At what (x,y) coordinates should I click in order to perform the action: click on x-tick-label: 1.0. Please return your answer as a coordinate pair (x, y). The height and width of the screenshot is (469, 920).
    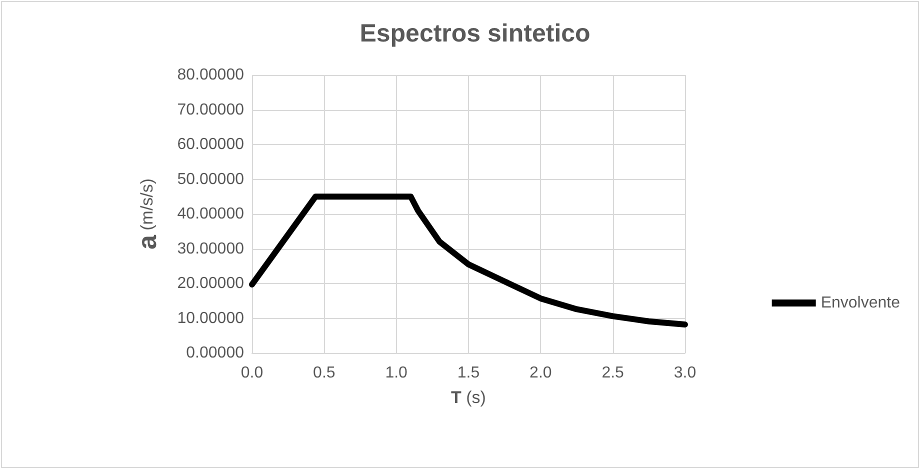
    Looking at the image, I should click on (396, 373).